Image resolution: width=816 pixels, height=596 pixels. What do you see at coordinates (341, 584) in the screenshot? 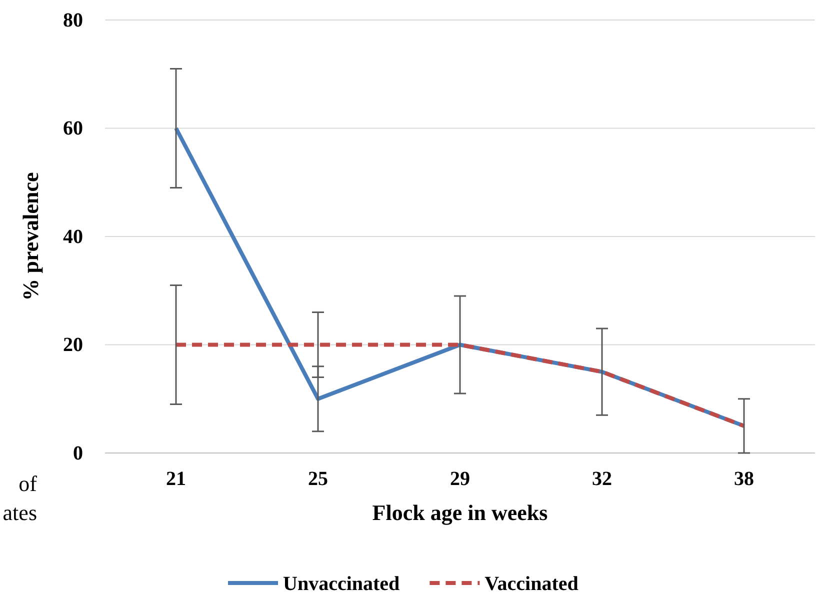
I see `legend-label: Unvaccinated` at bounding box center [341, 584].